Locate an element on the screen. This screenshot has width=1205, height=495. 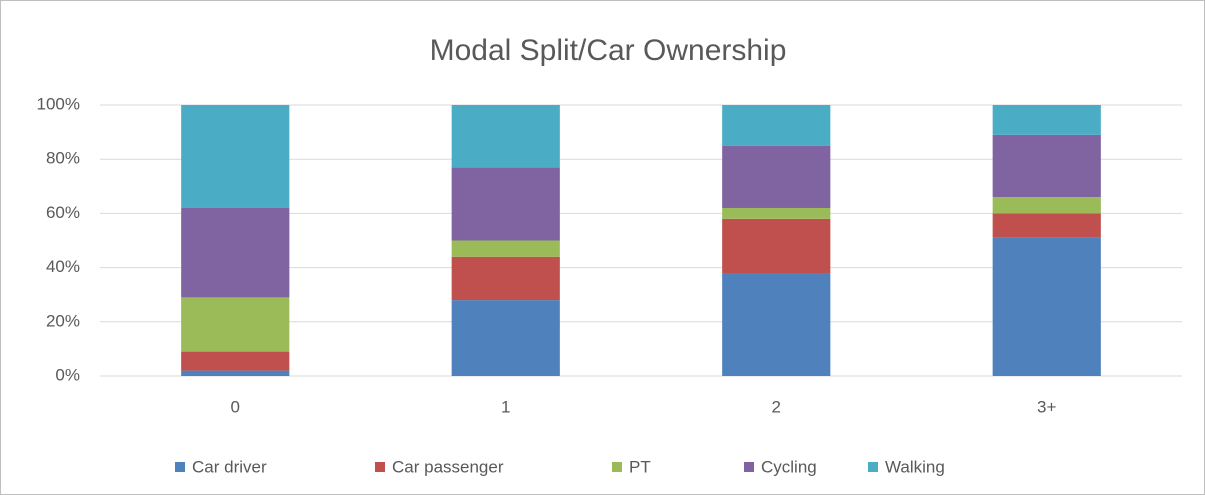
y-tick-label: 60% is located at coordinates (63, 212).